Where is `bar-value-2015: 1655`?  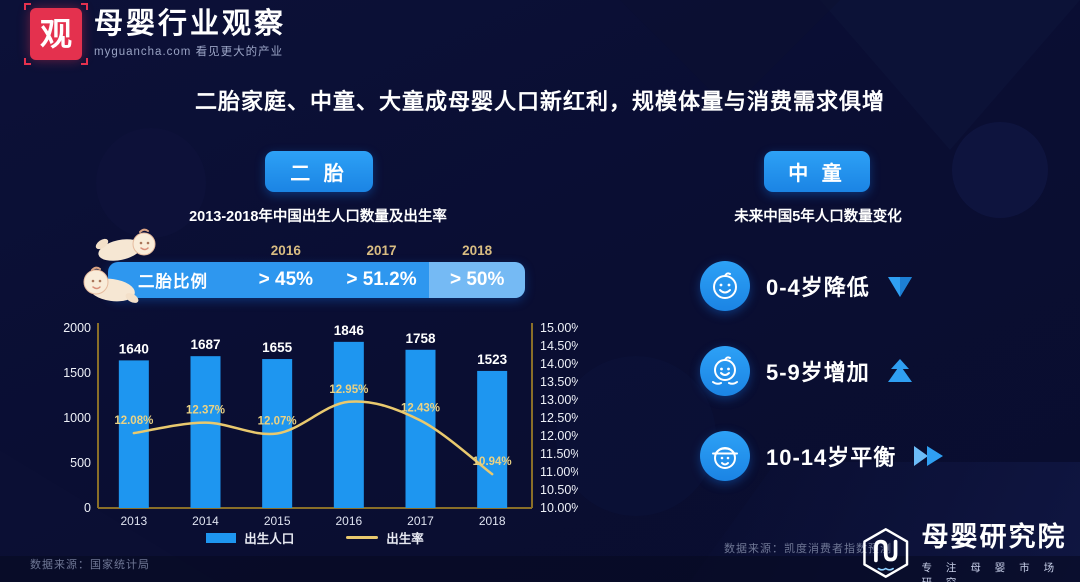 bar-value-2015: 1655 is located at coordinates (277, 347).